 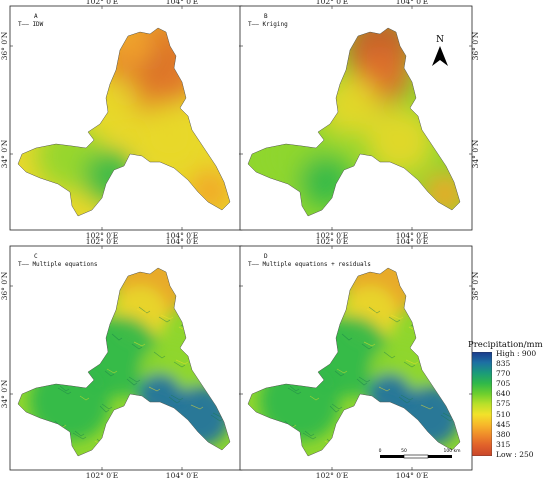 What do you see at coordinates (515, 454) in the screenshot?
I see `legend-label: Low : 250` at bounding box center [515, 454].